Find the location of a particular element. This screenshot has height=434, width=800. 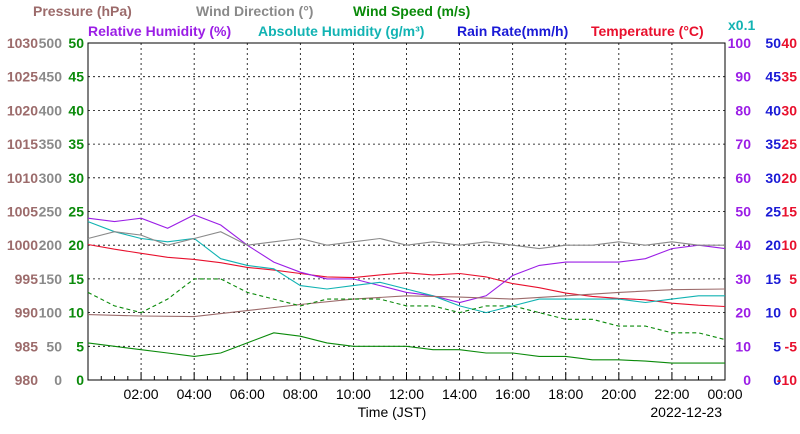

legend-wind-direction: Wind Direction (°) is located at coordinates (254, 11).